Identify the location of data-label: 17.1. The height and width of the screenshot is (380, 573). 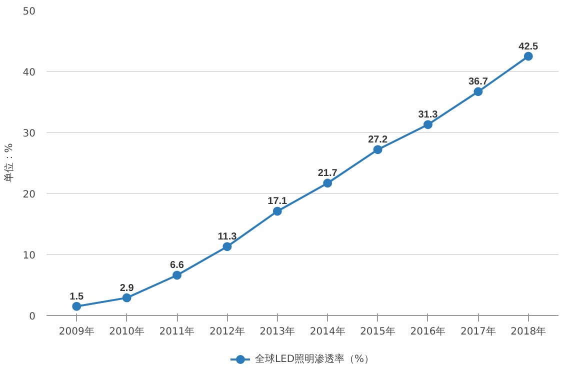
(278, 202).